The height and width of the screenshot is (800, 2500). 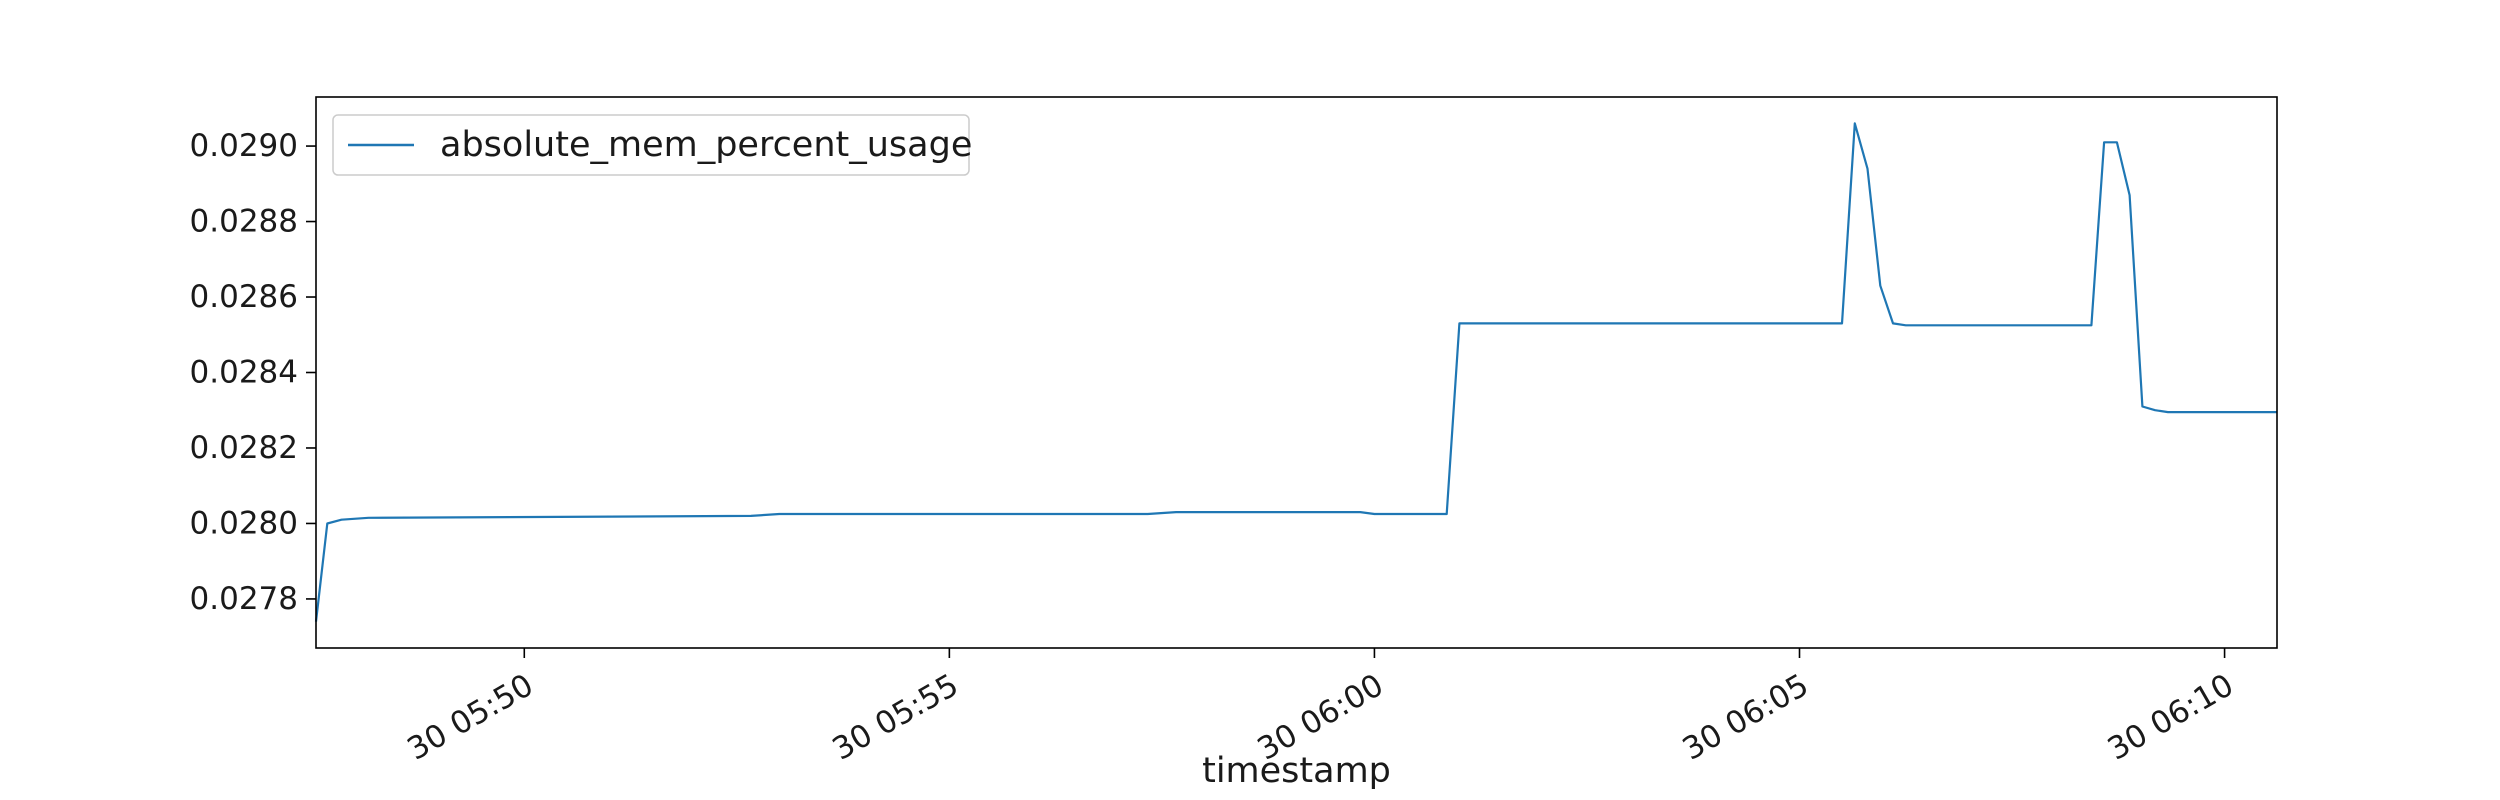 What do you see at coordinates (1296, 771) in the screenshot?
I see `x-axis-label: timestamp` at bounding box center [1296, 771].